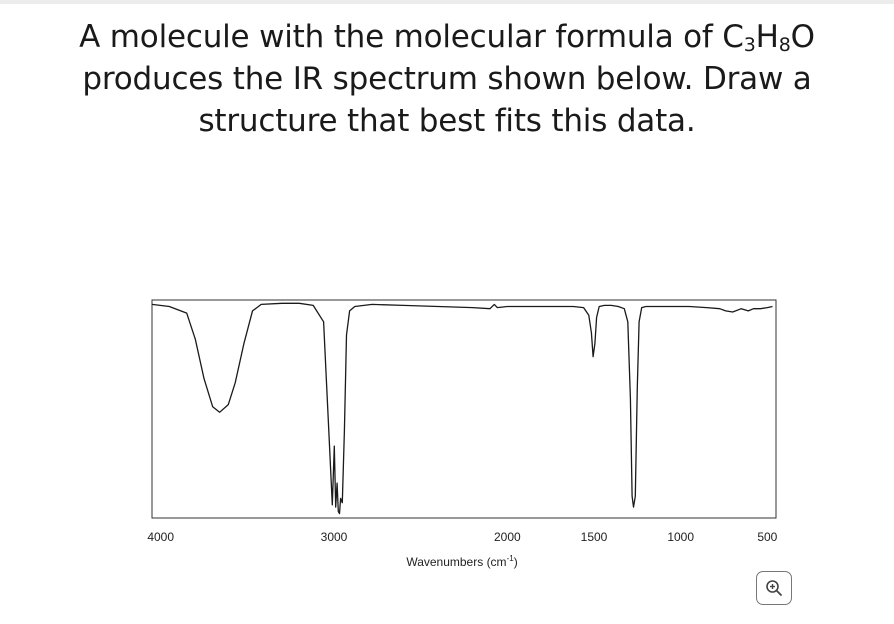 Image resolution: width=894 pixels, height=624 pixels. What do you see at coordinates (767, 537) in the screenshot?
I see `x-tick-label: 500` at bounding box center [767, 537].